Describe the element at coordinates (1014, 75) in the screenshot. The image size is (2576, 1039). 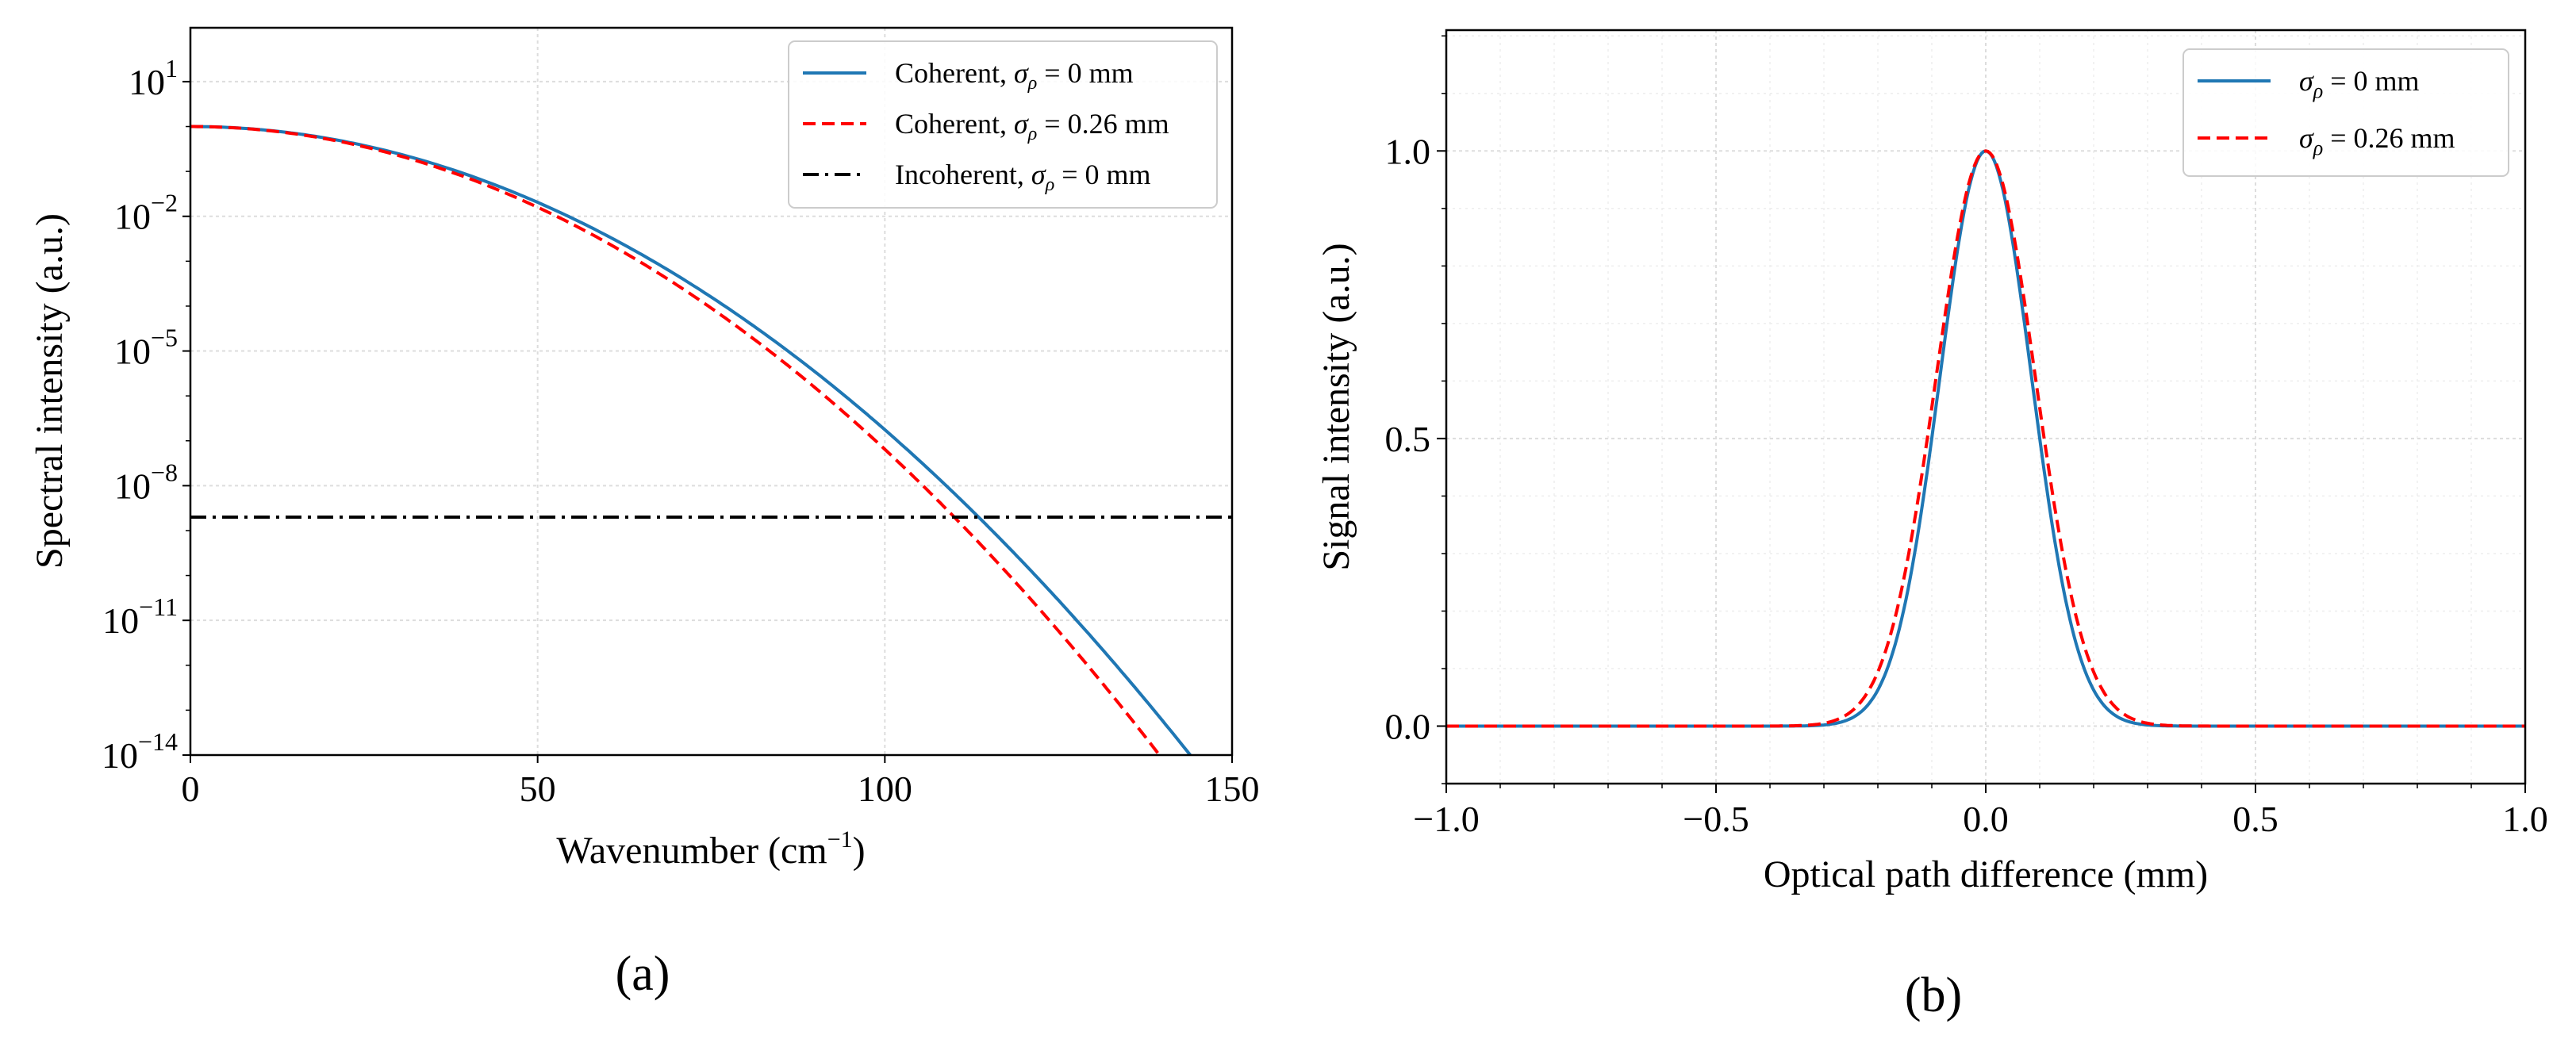
I see `legend-a-label-coherent-0: Coherent, σρ = 0 mm` at that location.